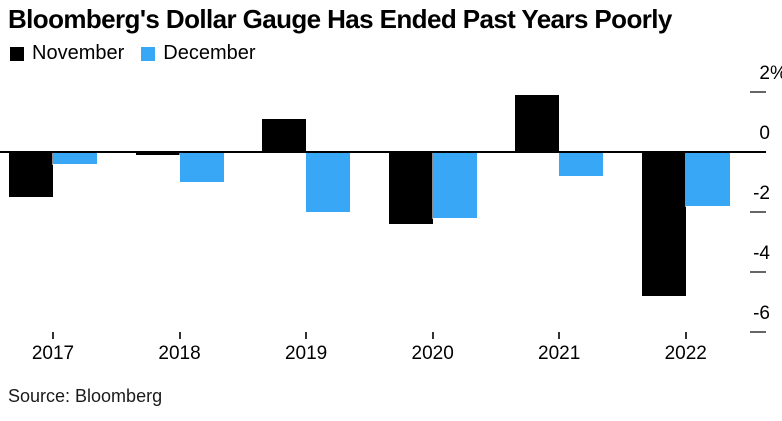 Image resolution: width=782 pixels, height=421 pixels. What do you see at coordinates (581, 164) in the screenshot?
I see `bar-december-2021` at bounding box center [581, 164].